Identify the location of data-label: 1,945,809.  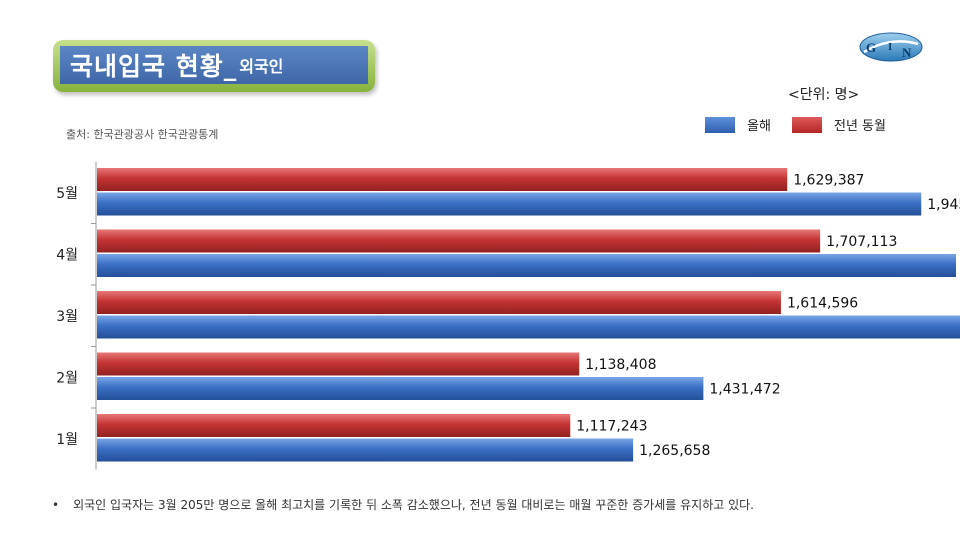
(943, 205).